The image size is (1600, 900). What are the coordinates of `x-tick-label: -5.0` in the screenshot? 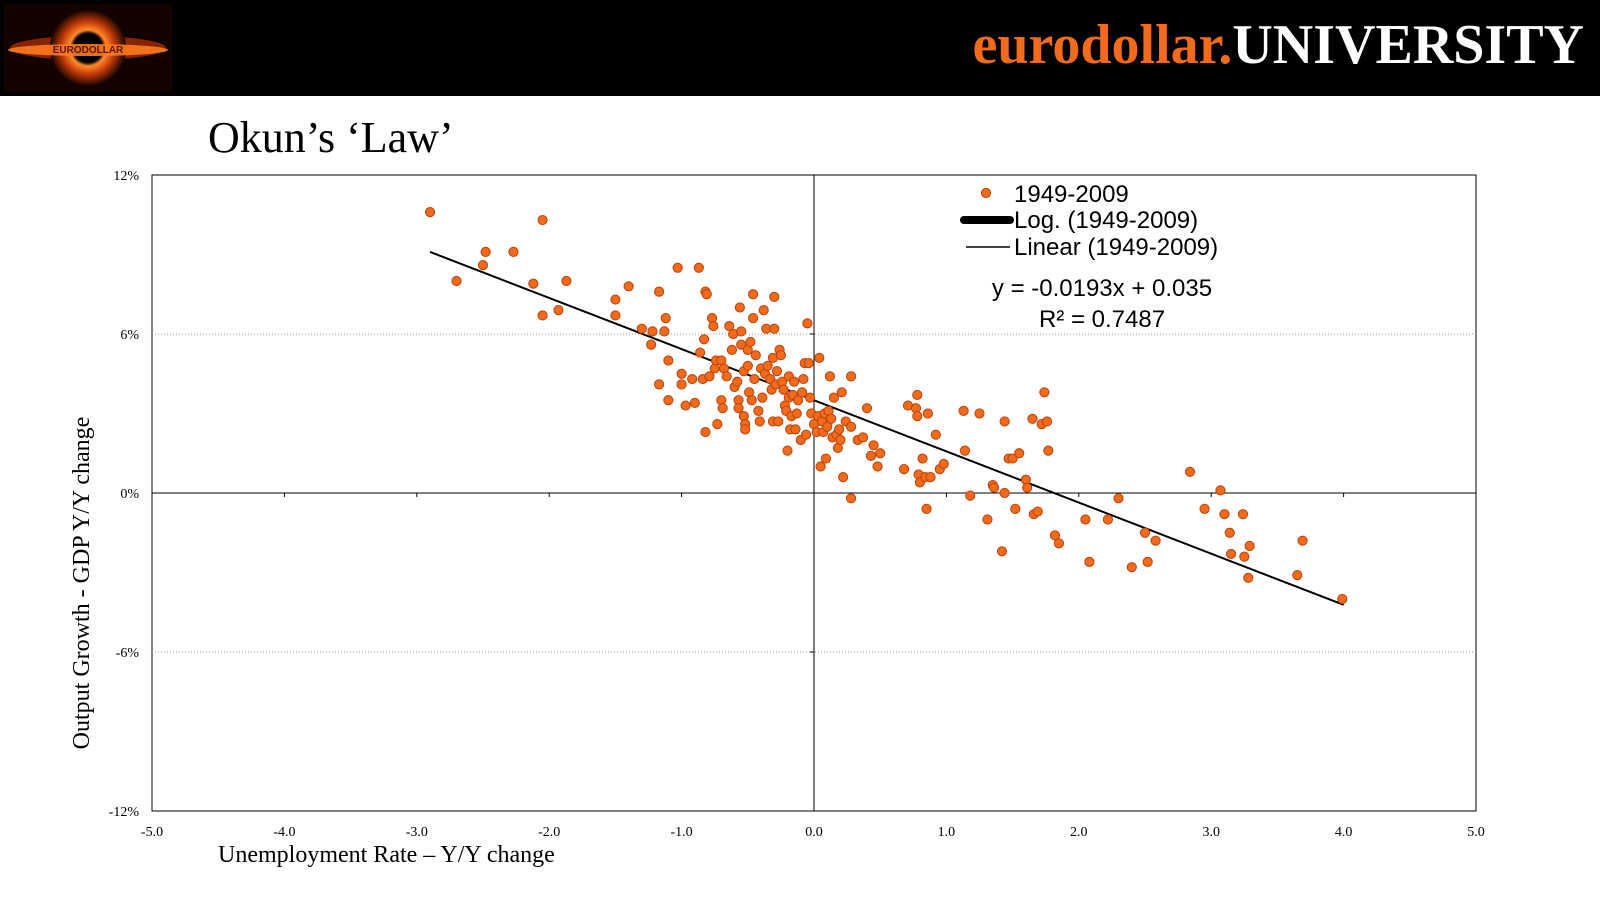 It's located at (152, 832).